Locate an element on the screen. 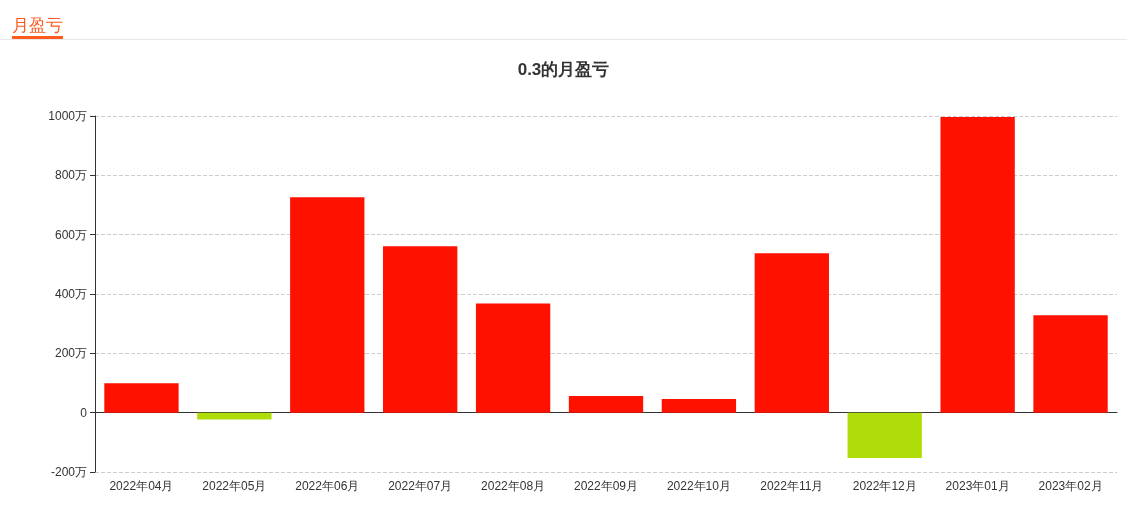 The image size is (1127, 509). text: 月盈亏 is located at coordinates (37, 27).